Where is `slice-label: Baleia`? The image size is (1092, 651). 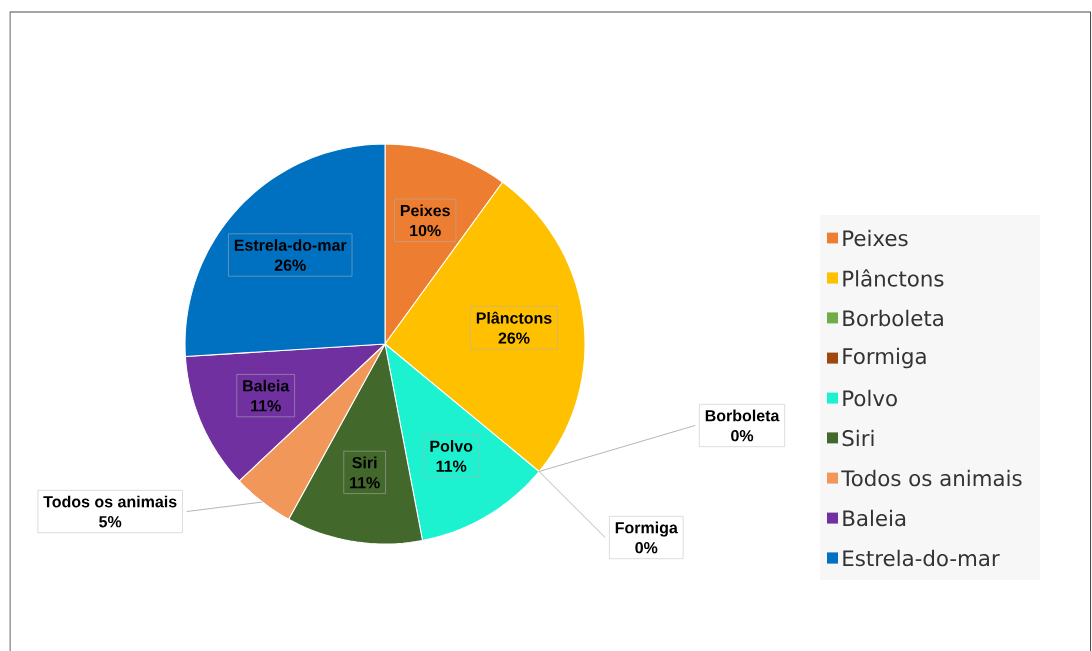 slice-label: Baleia is located at coordinates (266, 385).